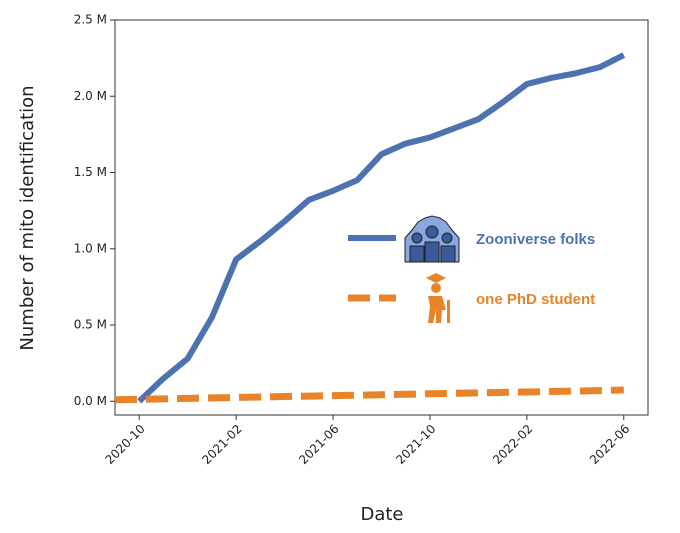 The height and width of the screenshot is (533, 680). What do you see at coordinates (369, 395) in the screenshot?
I see `series-line` at bounding box center [369, 395].